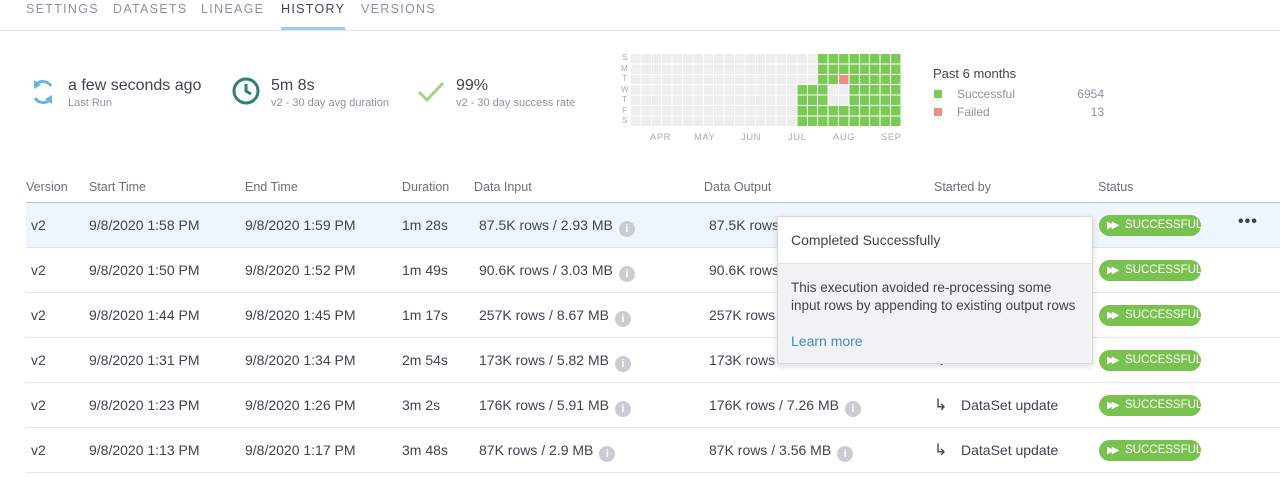 The width and height of the screenshot is (1280, 478). What do you see at coordinates (47, 187) in the screenshot?
I see `col-header-version: Version` at bounding box center [47, 187].